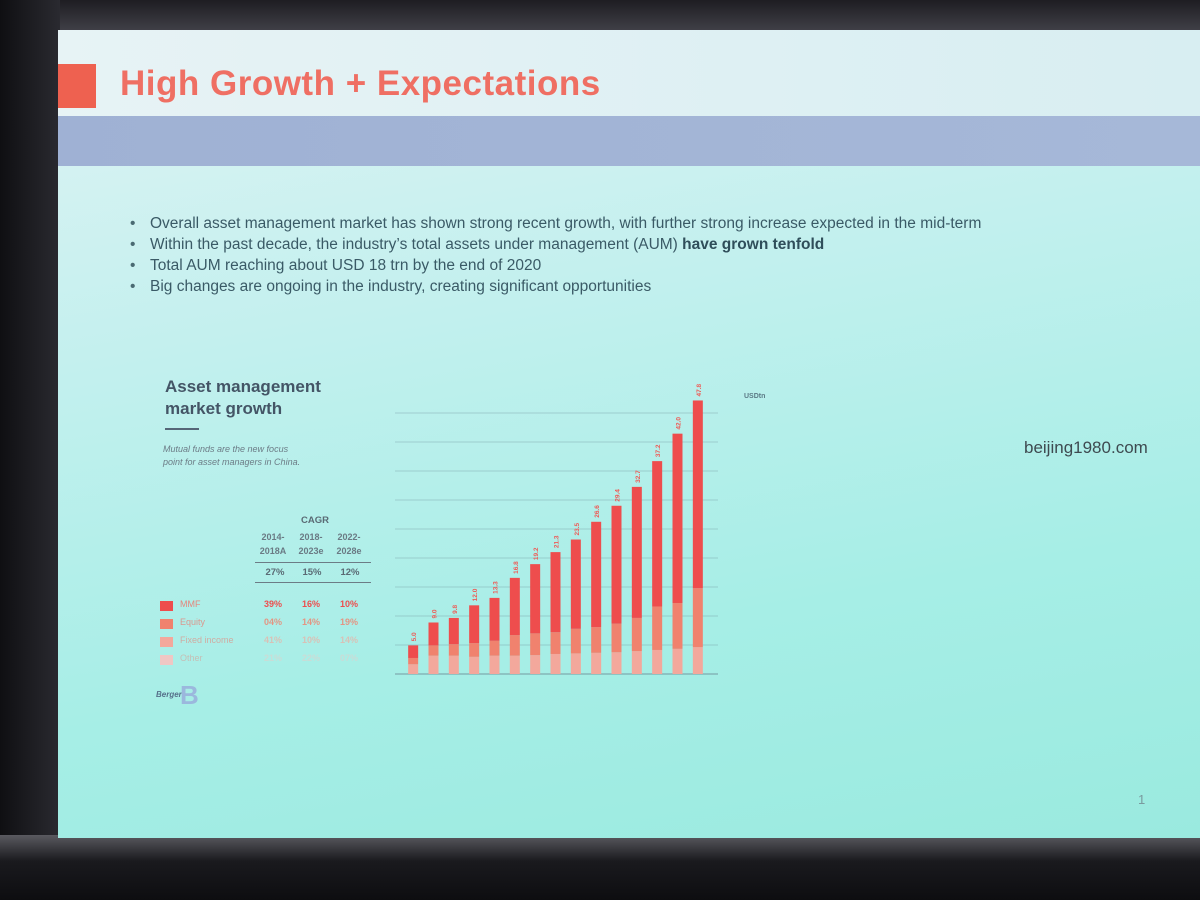  What do you see at coordinates (182, 429) in the screenshot?
I see `chart-title-rule` at bounding box center [182, 429].